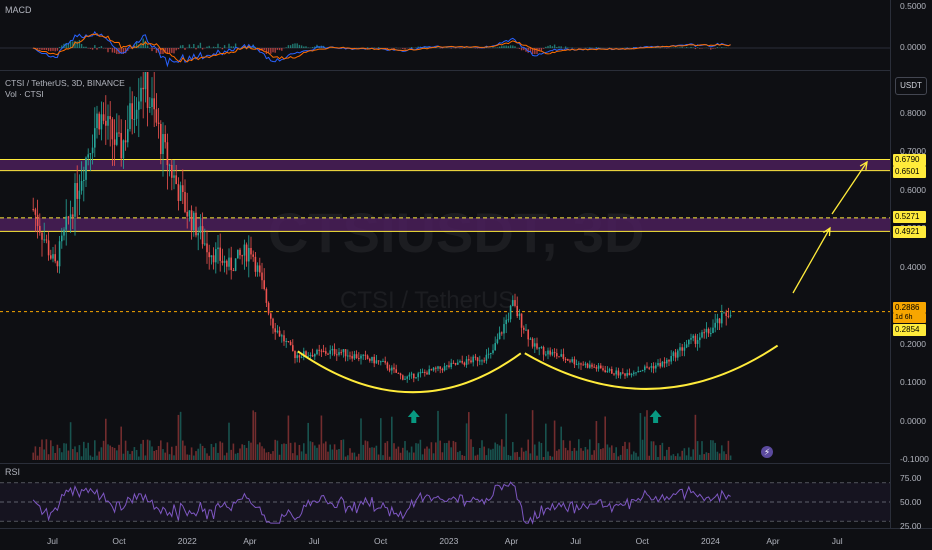 The image size is (932, 550). What do you see at coordinates (911, 526) in the screenshot?
I see `rsi-tick: 25.00` at bounding box center [911, 526].